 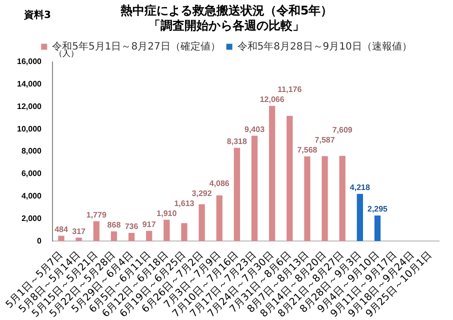 I want to click on data-label: 3,292, so click(x=202, y=193).